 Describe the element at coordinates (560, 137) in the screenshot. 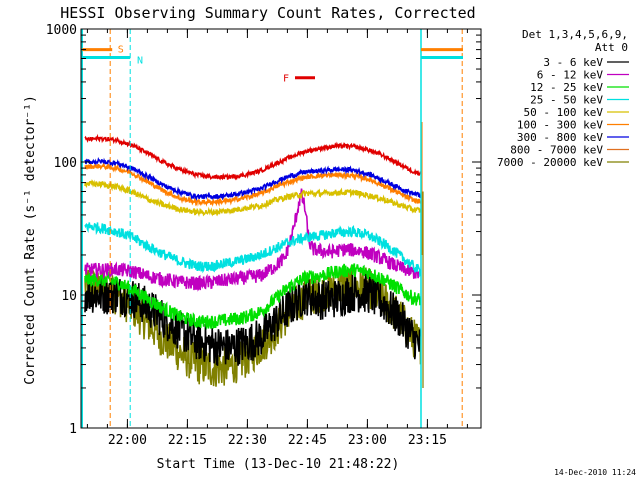

I see `legend-label: 300 - 800 keV` at that location.